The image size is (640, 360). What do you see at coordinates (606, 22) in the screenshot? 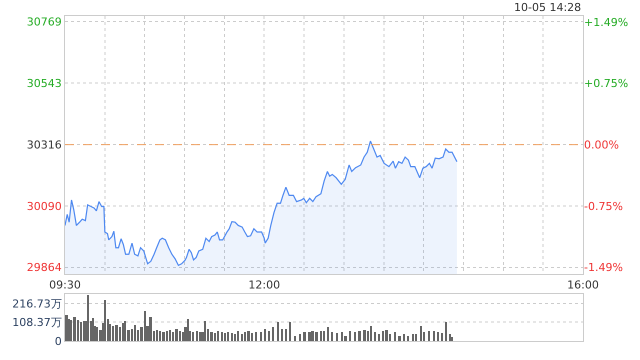
I see `y2-tick-label: +1.49%` at bounding box center [606, 22].